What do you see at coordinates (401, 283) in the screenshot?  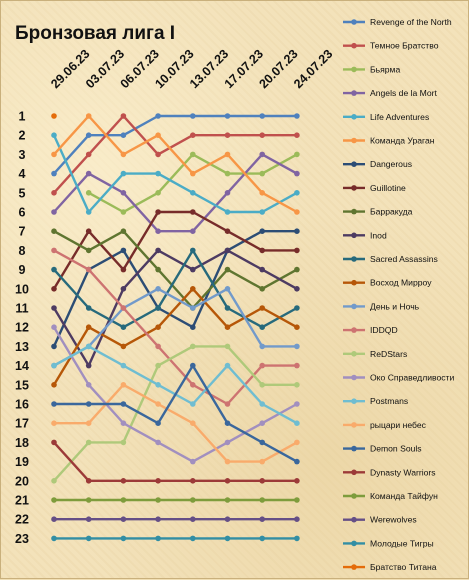 I see `legend-label: Восход Мирроу` at bounding box center [401, 283].